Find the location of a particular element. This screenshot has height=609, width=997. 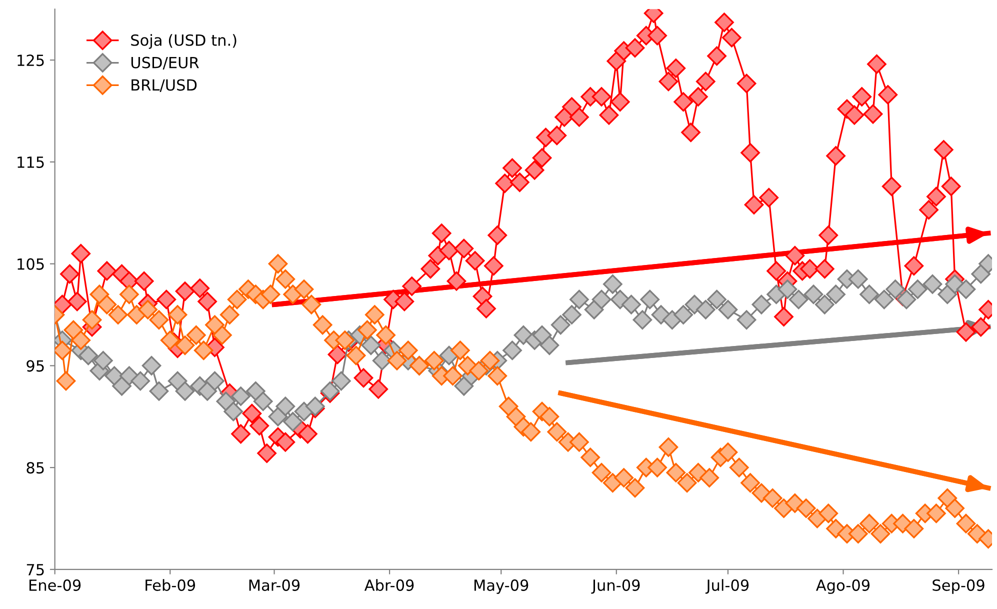

x-tick-label: Ago-09 is located at coordinates (843, 586).